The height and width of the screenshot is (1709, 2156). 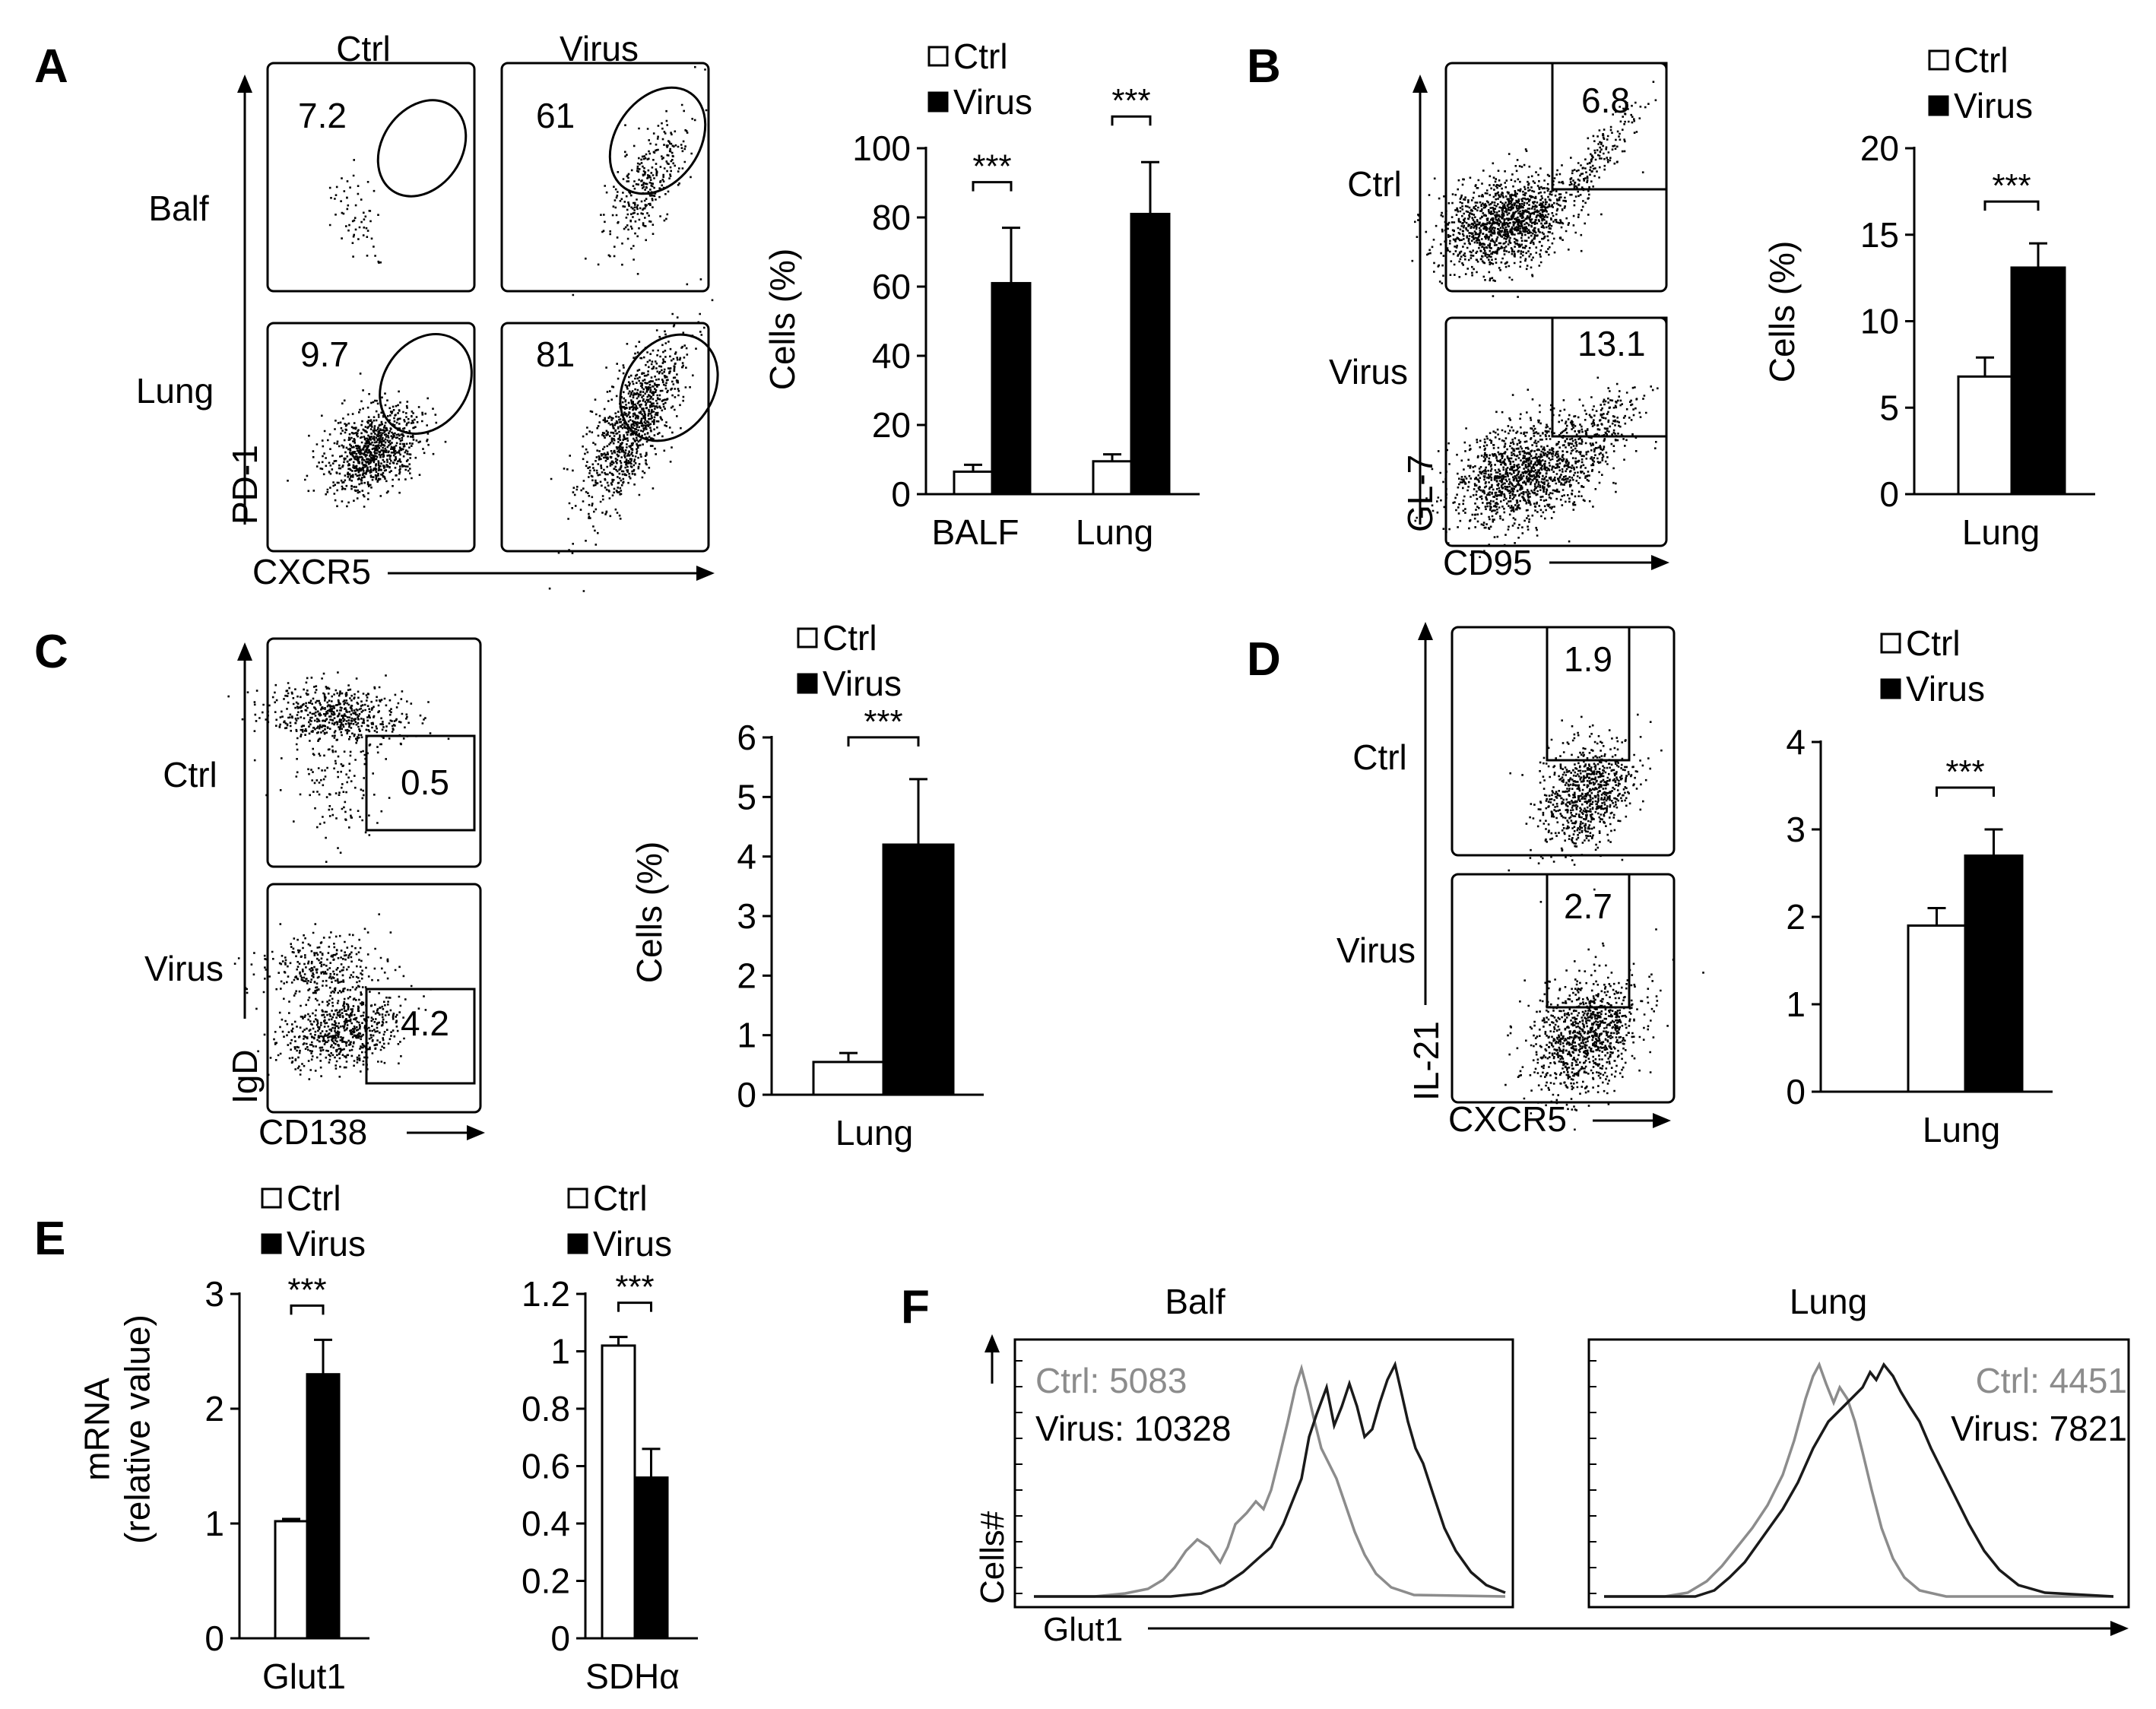 What do you see at coordinates (1928, 296) in the screenshot?
I see `bar-chart-b: 0 5 10 15 20 Cells (%) *** Lung Ctrl Virus` at bounding box center [1928, 296].